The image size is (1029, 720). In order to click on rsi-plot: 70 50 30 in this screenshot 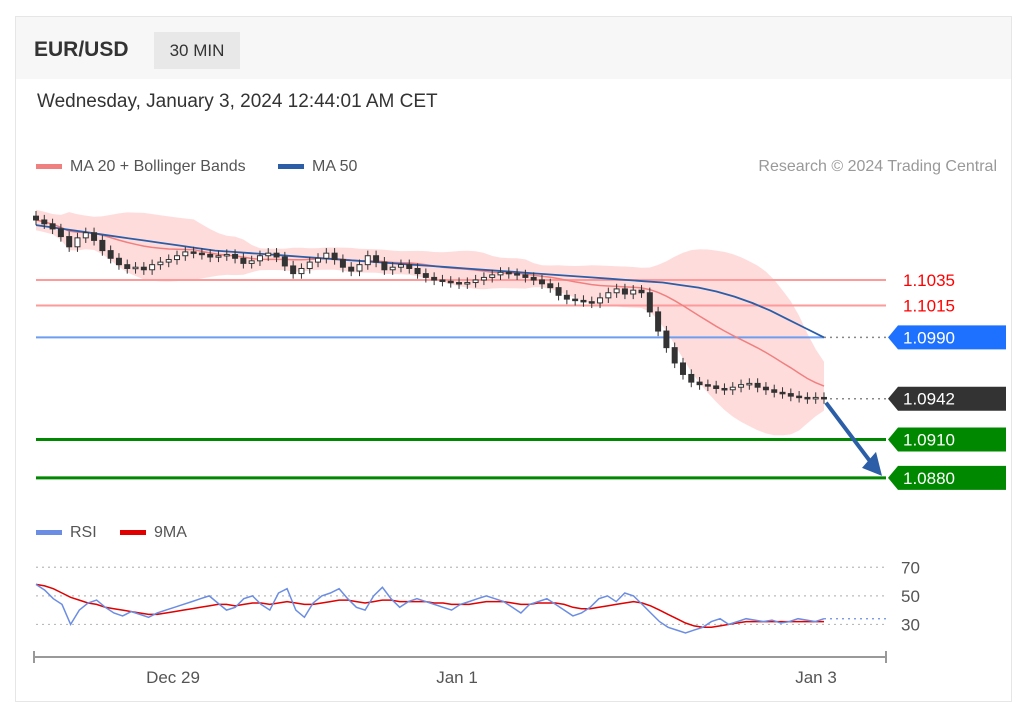, I will do `click(477, 596)`.